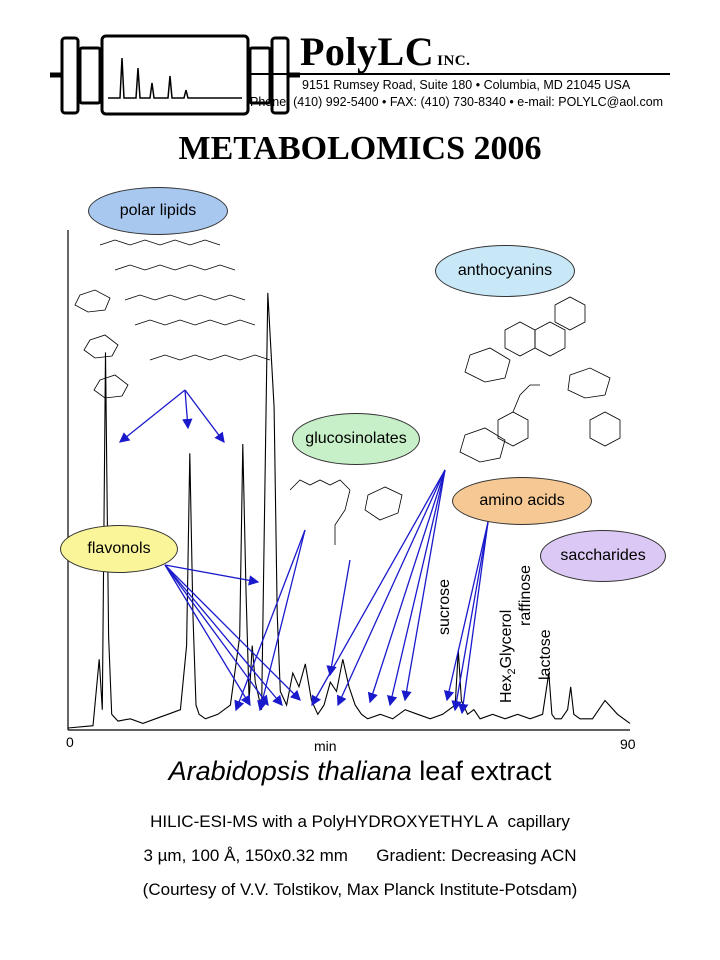 The height and width of the screenshot is (960, 720). Describe the element at coordinates (172, 319) in the screenshot. I see `lipid-structure-sketch` at that location.